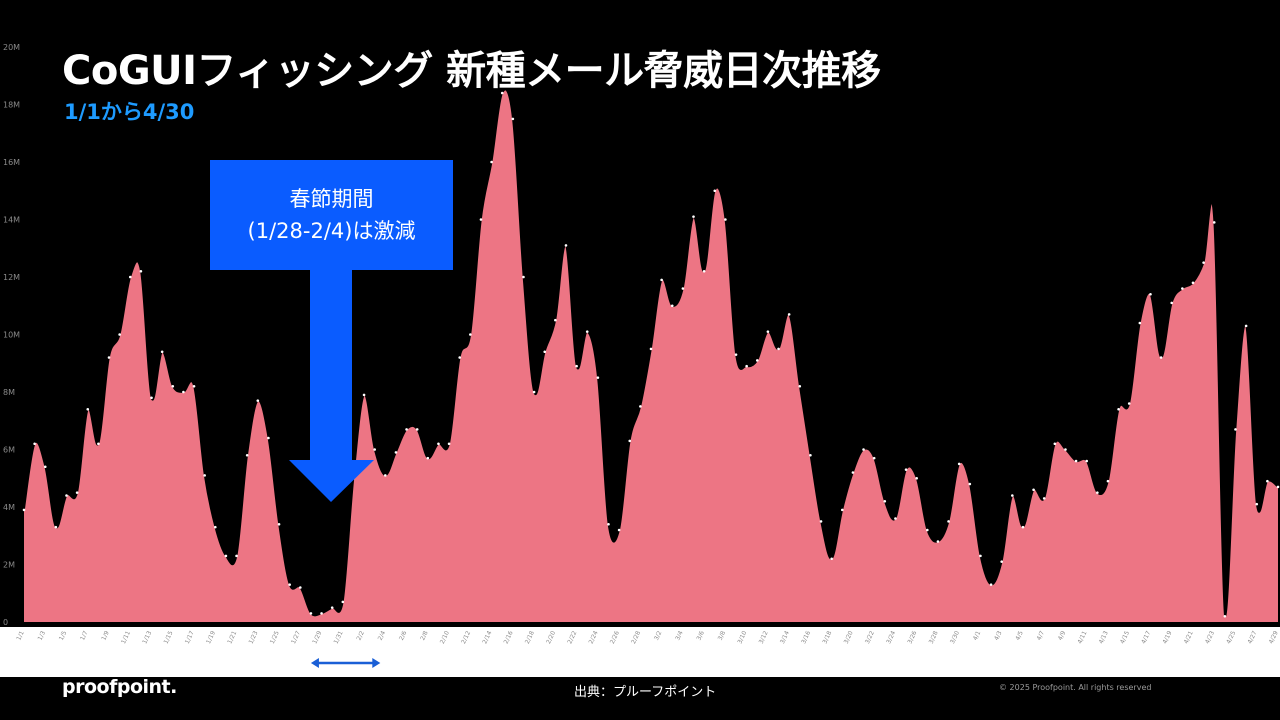 The height and width of the screenshot is (720, 1280). I want to click on x-tick-label: 4/9, so click(1062, 636).